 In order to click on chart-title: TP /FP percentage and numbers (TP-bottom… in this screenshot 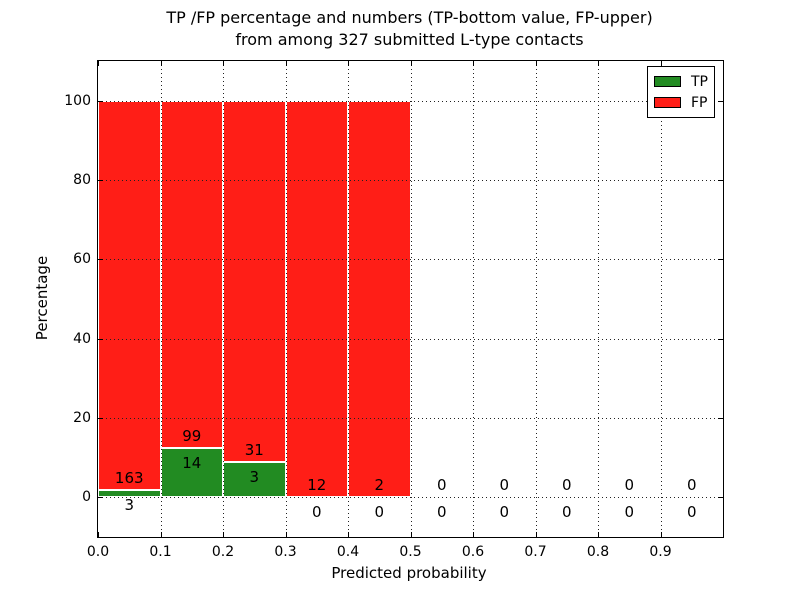, I will do `click(409, 29)`.